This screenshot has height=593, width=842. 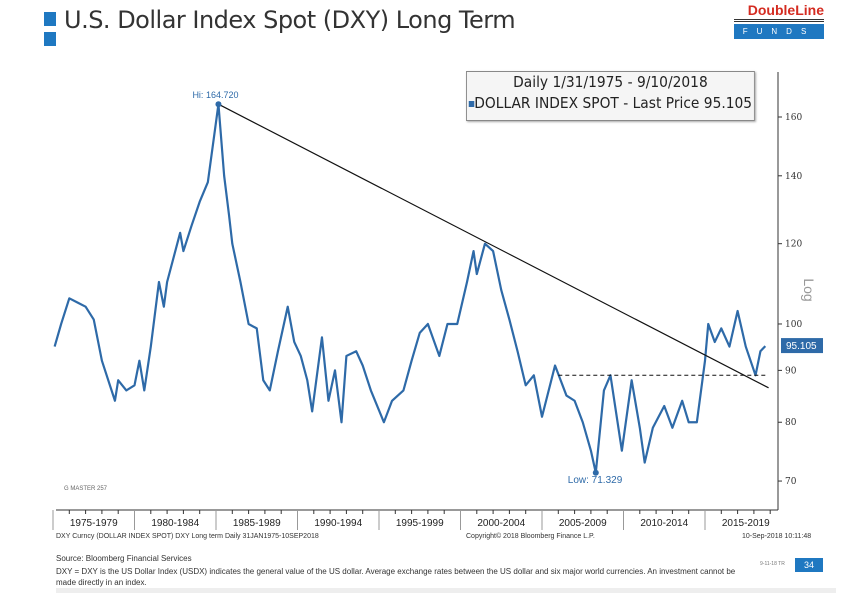 I want to click on high-label: Hi: 164.720, so click(x=215, y=95).